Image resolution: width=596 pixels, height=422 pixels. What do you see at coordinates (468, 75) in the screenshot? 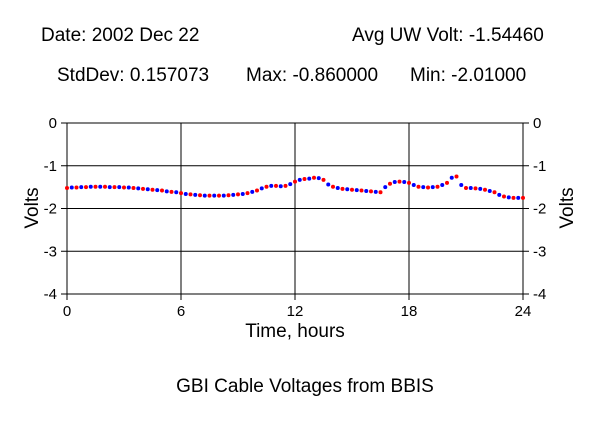
I see `min-label: Min: -2.01000` at bounding box center [468, 75].